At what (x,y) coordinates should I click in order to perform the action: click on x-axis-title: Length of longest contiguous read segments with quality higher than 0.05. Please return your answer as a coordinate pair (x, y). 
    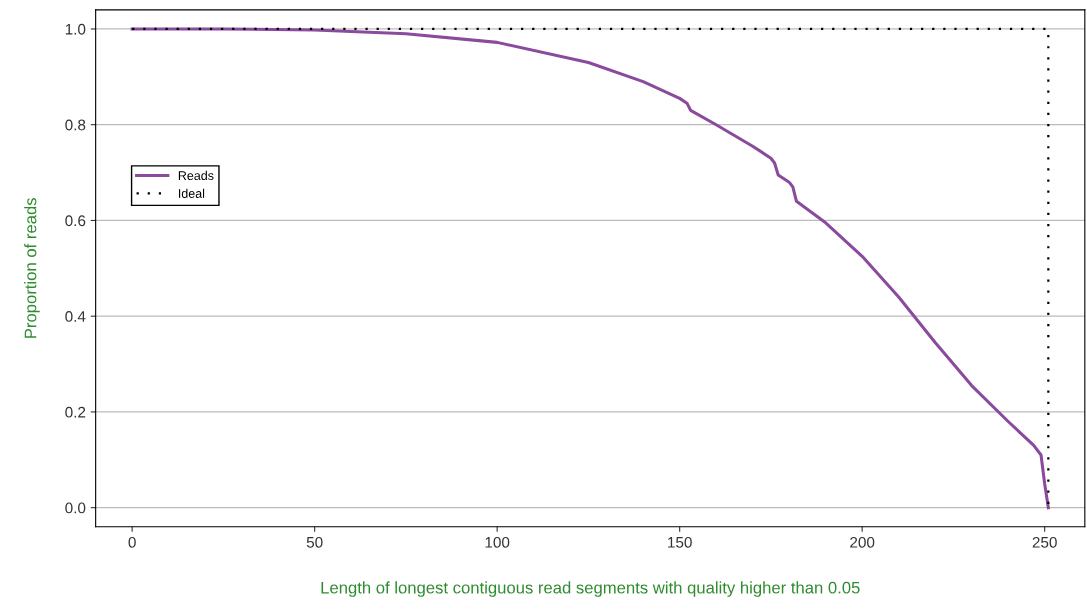
    Looking at the image, I should click on (590, 589).